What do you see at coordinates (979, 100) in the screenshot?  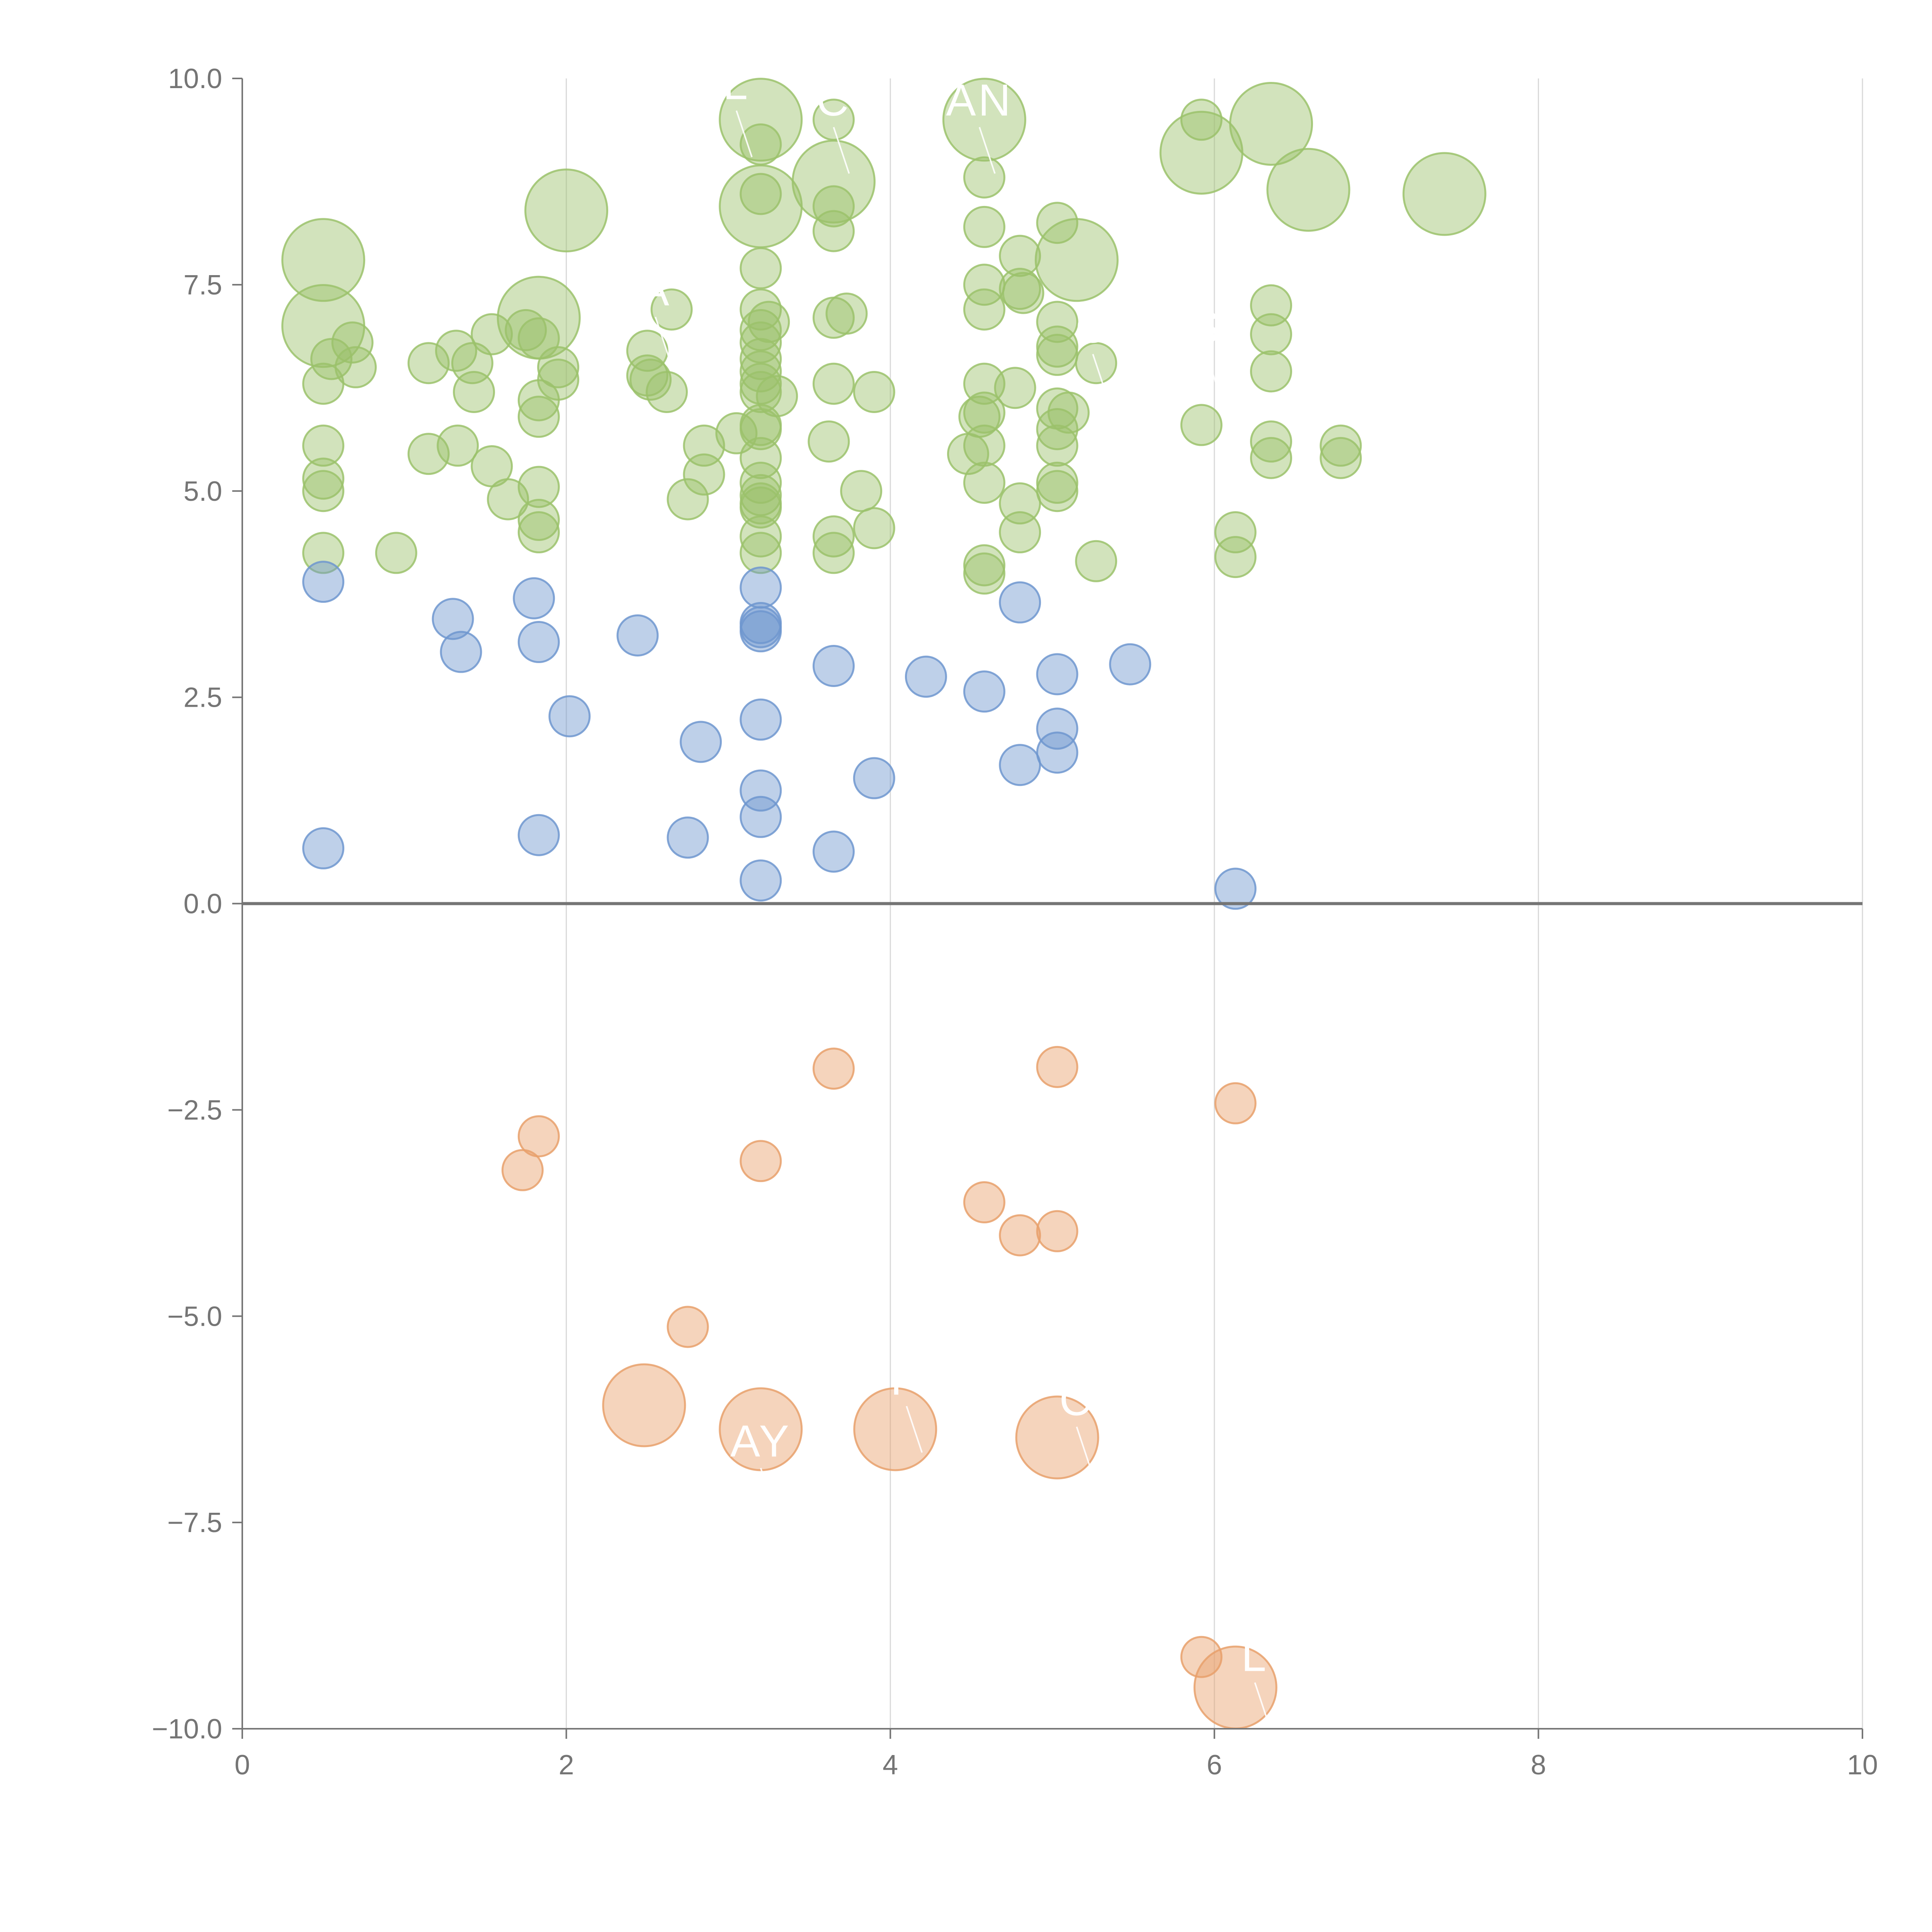 I see `annotation-label: AN` at bounding box center [979, 100].